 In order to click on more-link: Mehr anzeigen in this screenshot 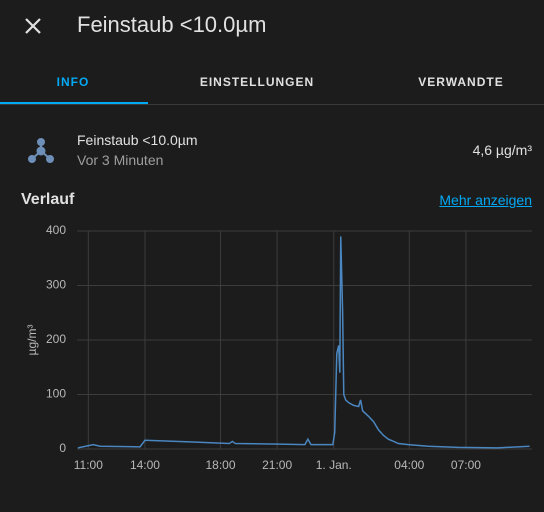, I will do `click(485, 200)`.